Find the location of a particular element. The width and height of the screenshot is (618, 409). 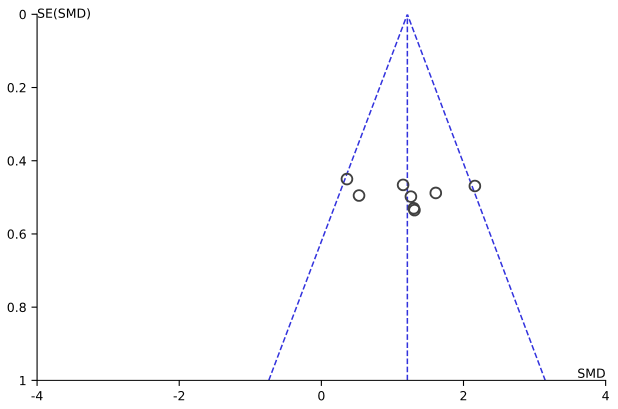

y-tick-label: 0 is located at coordinates (23, 15).